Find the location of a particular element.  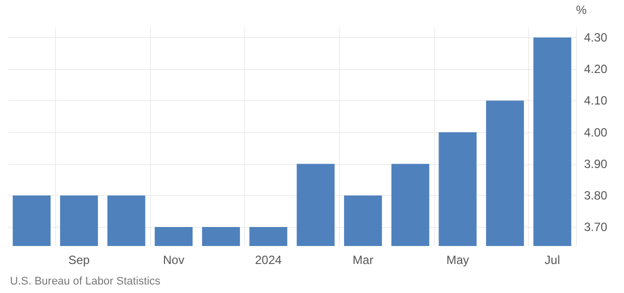

x-tick-label: Jul is located at coordinates (552, 260).